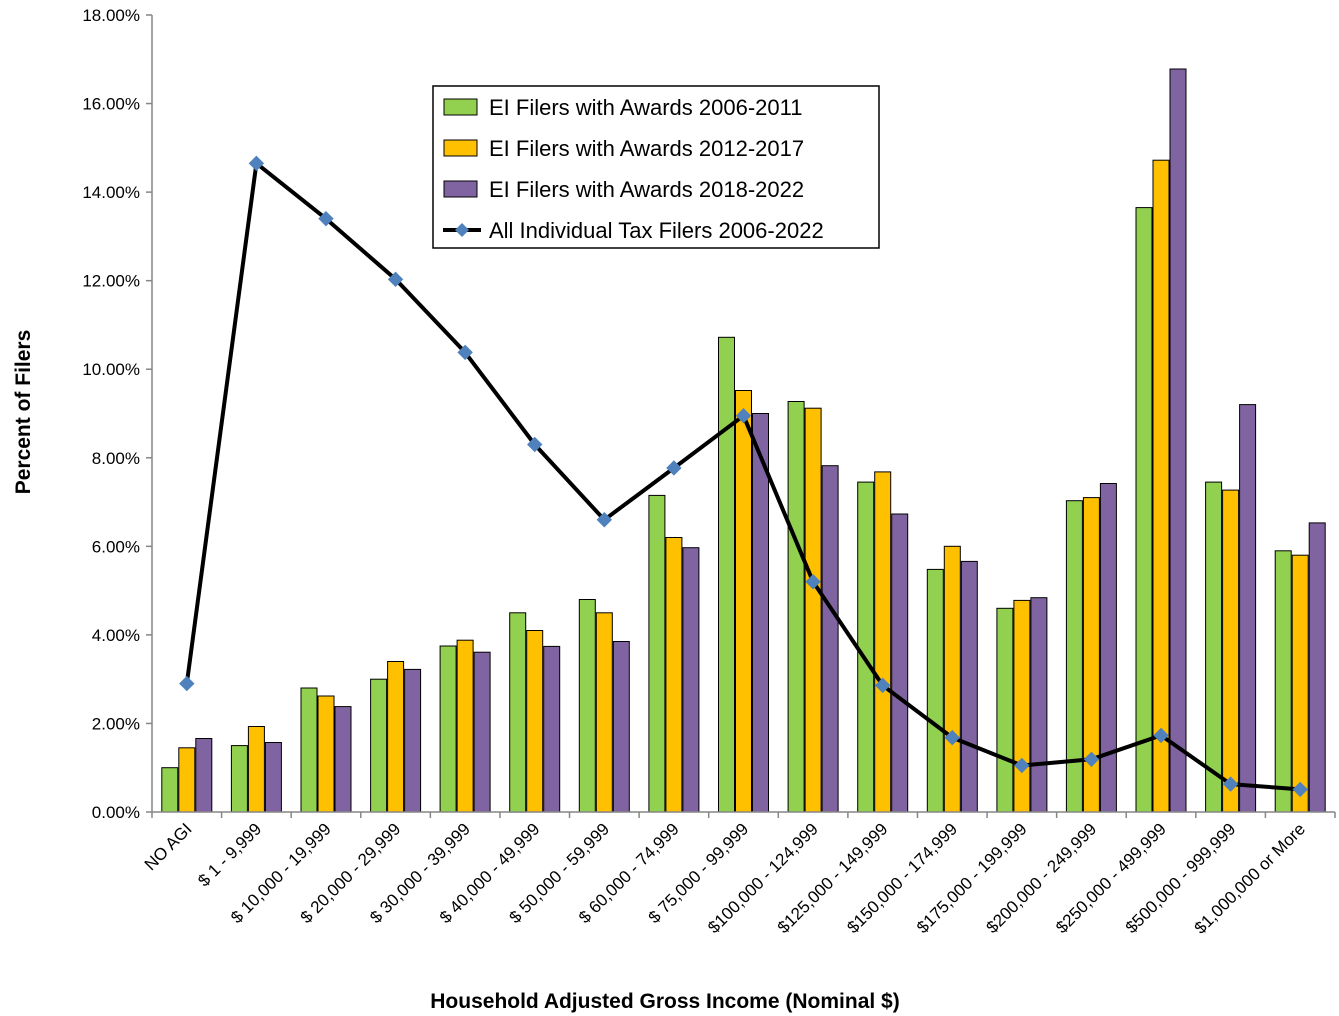 The image size is (1339, 1016). I want to click on legend-line-marker, so click(462, 230).